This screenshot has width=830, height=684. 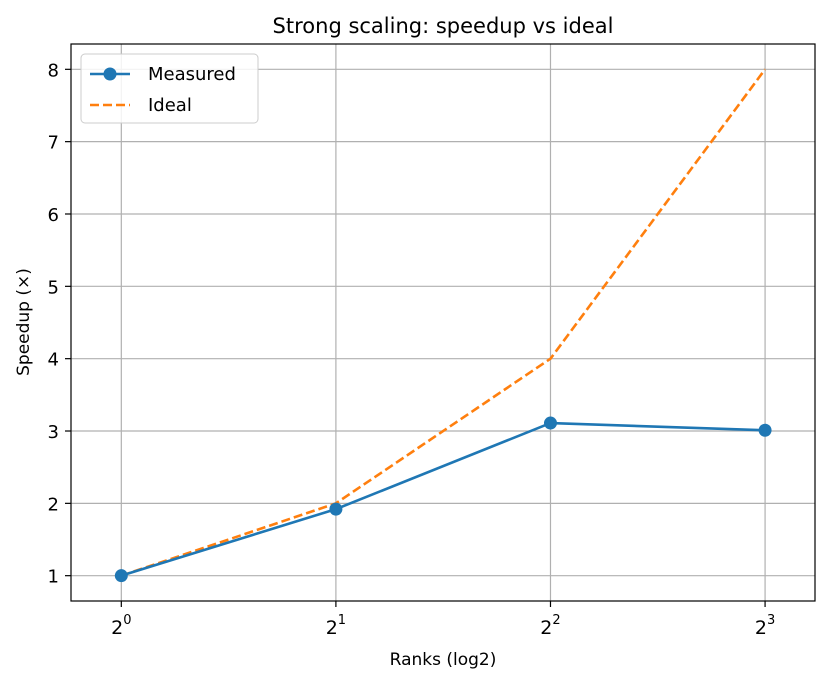 I want to click on x-tick-label: 22, so click(x=550, y=626).